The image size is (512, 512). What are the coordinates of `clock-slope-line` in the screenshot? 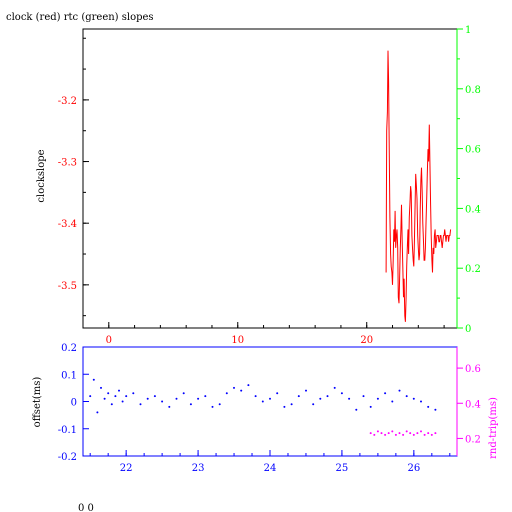 It's located at (418, 186).